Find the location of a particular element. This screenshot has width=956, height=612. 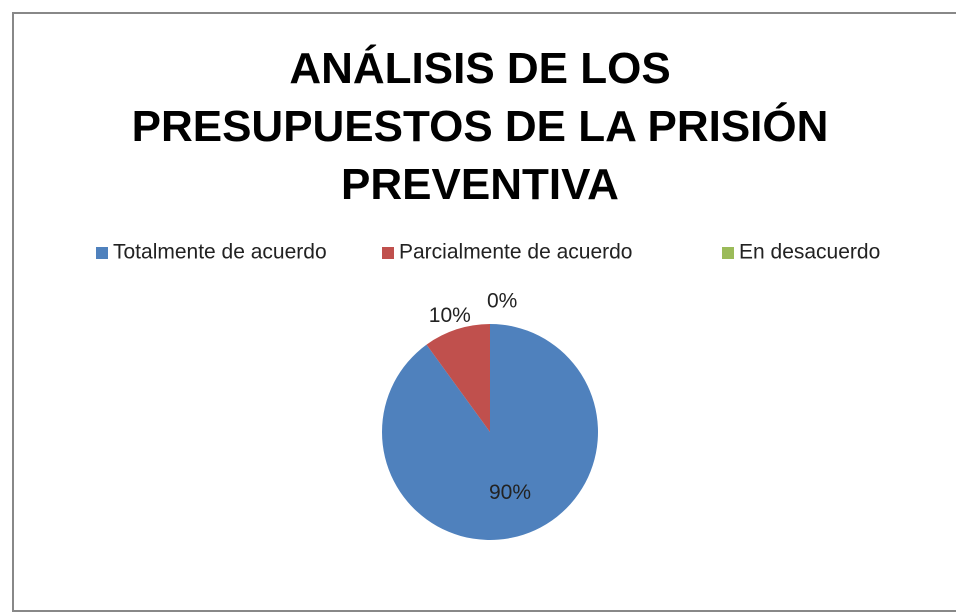

data-label: 10% is located at coordinates (450, 315).